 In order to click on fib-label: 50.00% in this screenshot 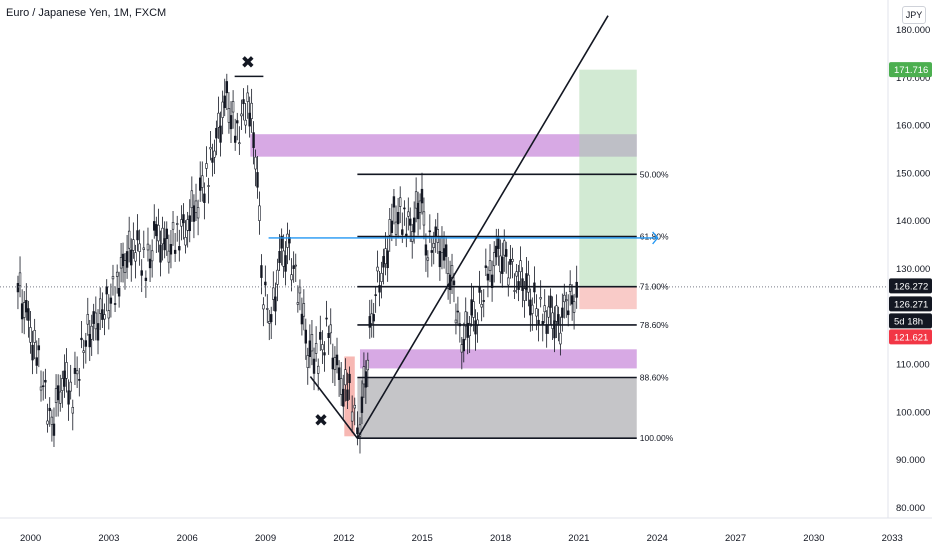, I will do `click(654, 174)`.